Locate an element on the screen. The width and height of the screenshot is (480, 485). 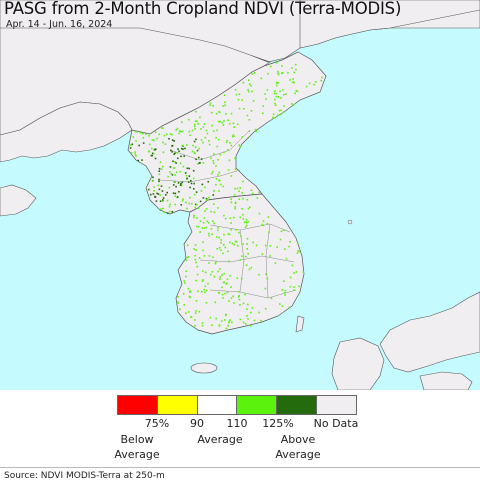
ulleung-island is located at coordinates (350, 222).